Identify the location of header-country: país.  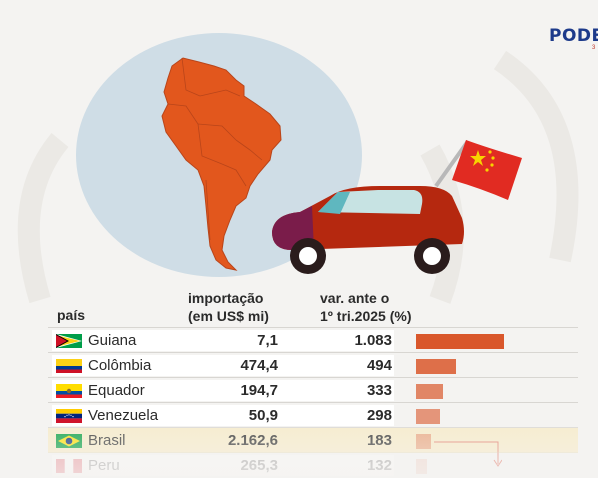
(71, 315).